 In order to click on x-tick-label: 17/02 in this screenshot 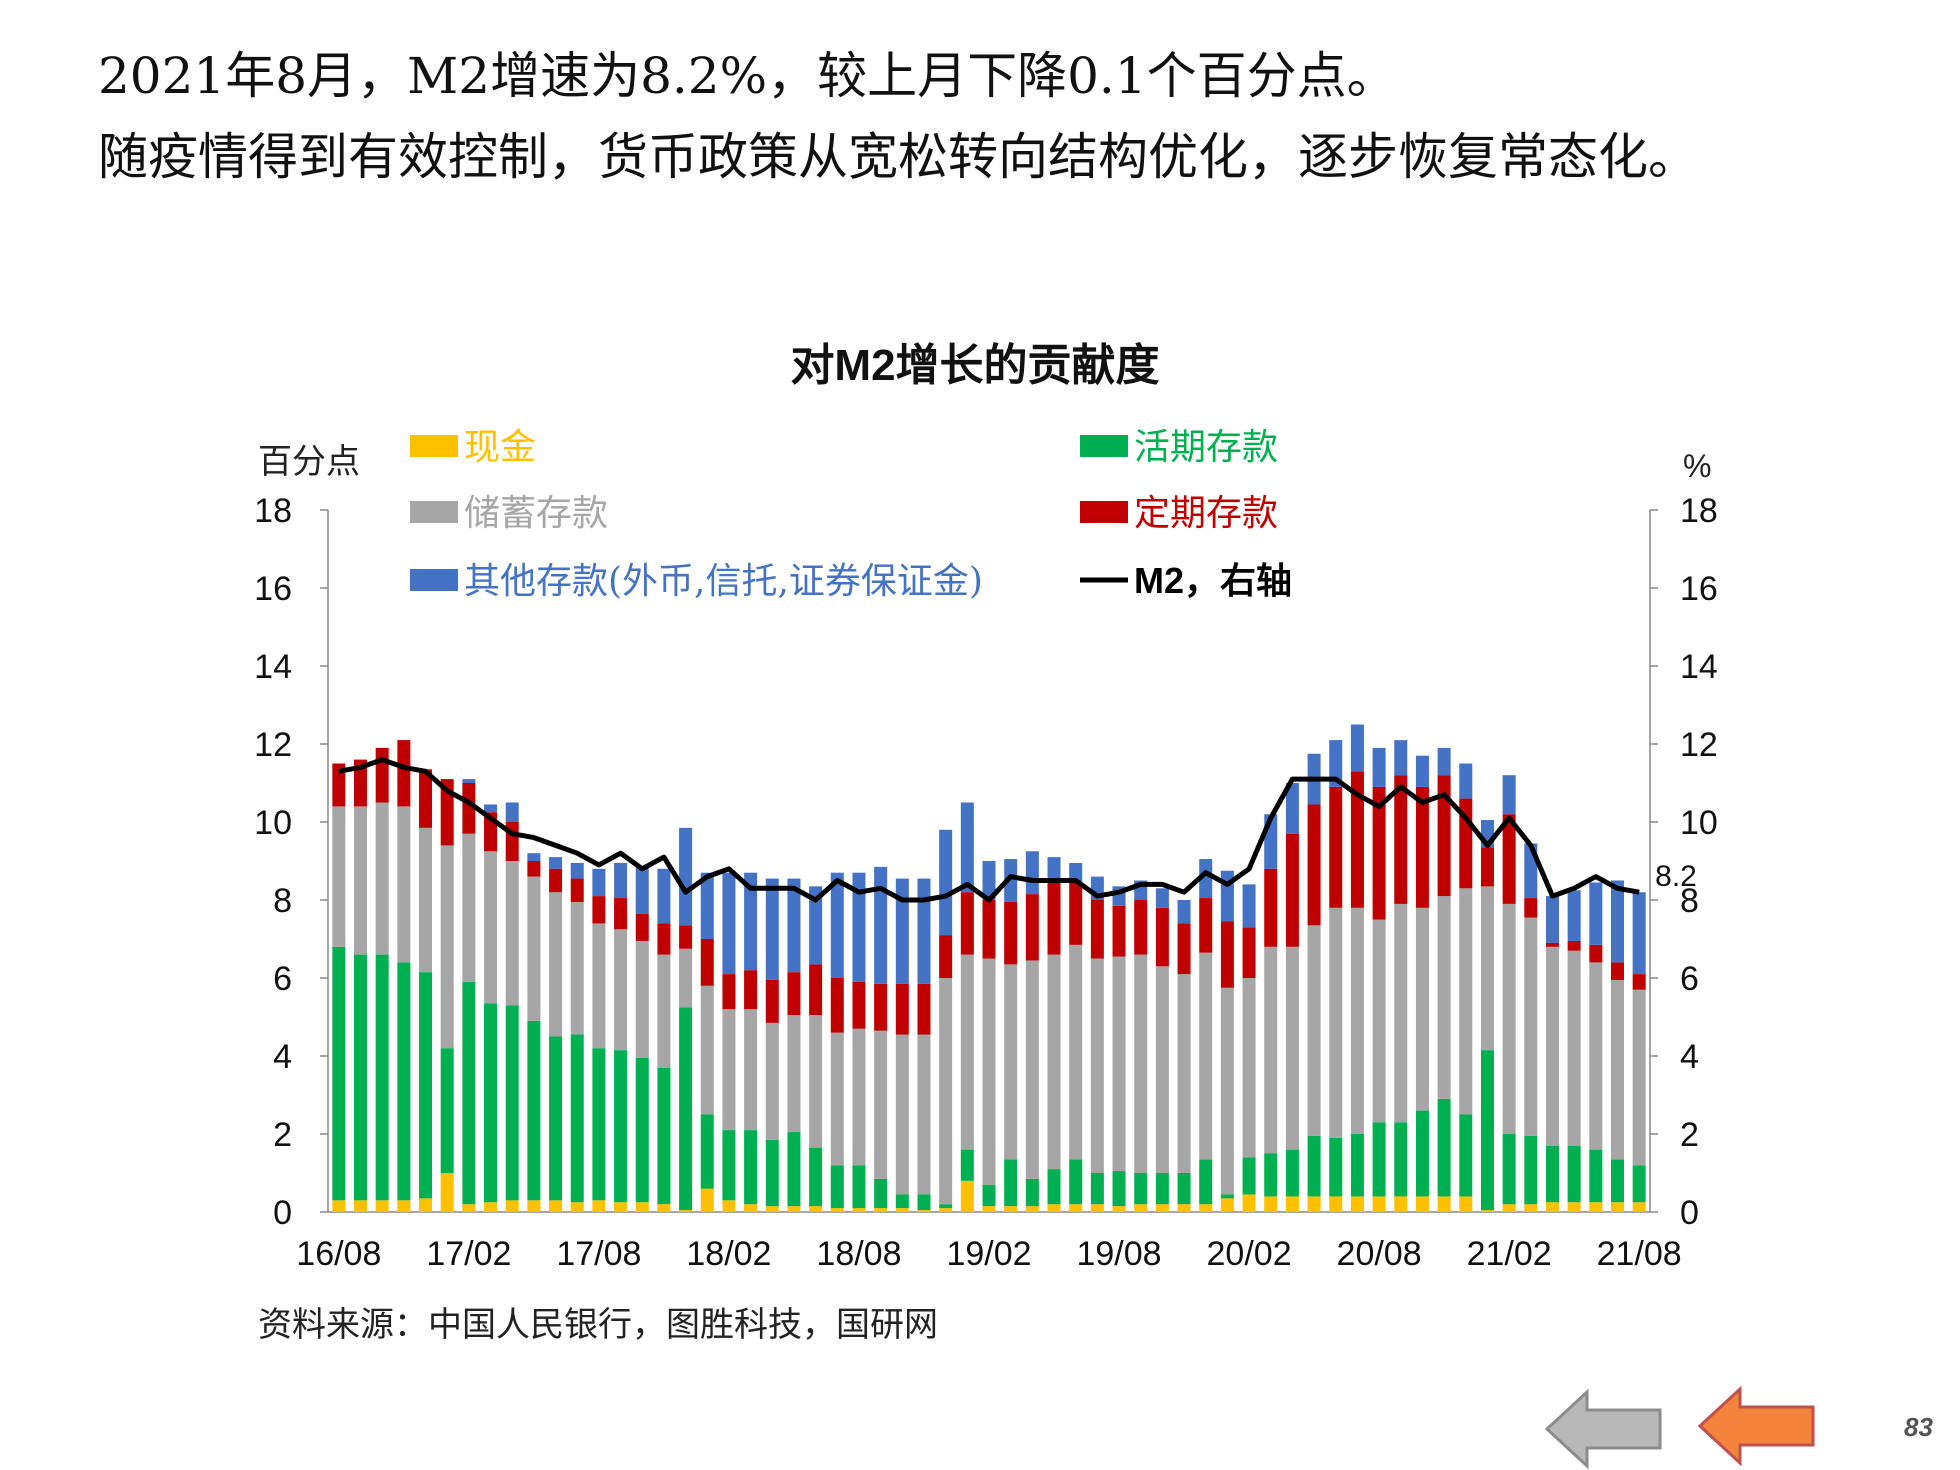, I will do `click(468, 1254)`.